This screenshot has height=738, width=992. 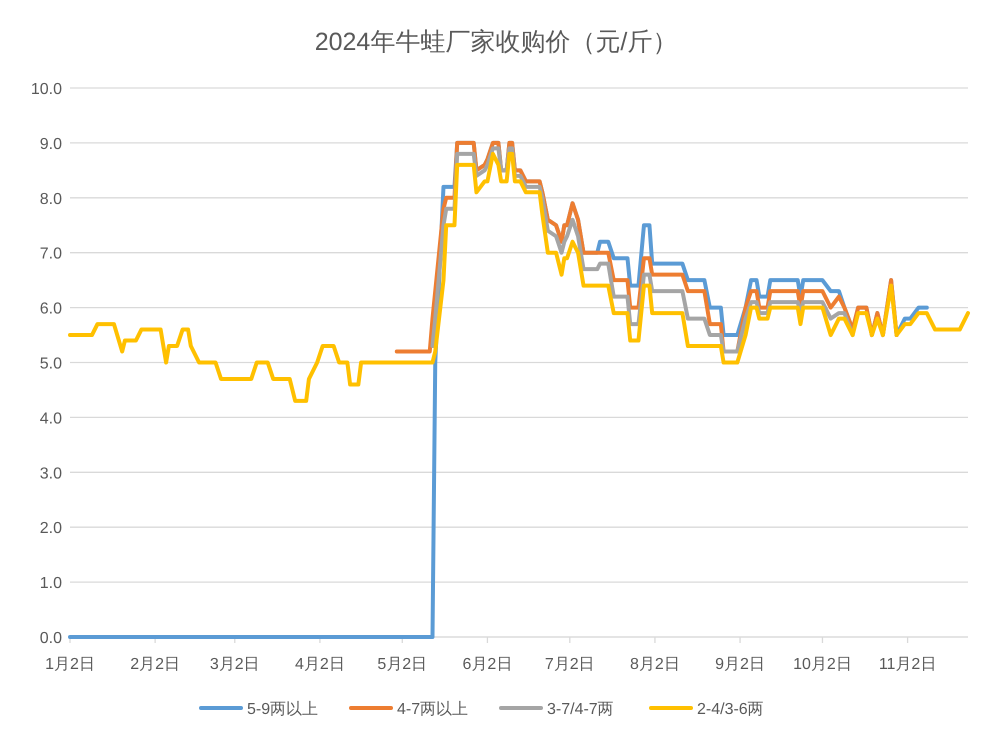 I want to click on legend-label: 2-4/3-6两, so click(x=730, y=709).